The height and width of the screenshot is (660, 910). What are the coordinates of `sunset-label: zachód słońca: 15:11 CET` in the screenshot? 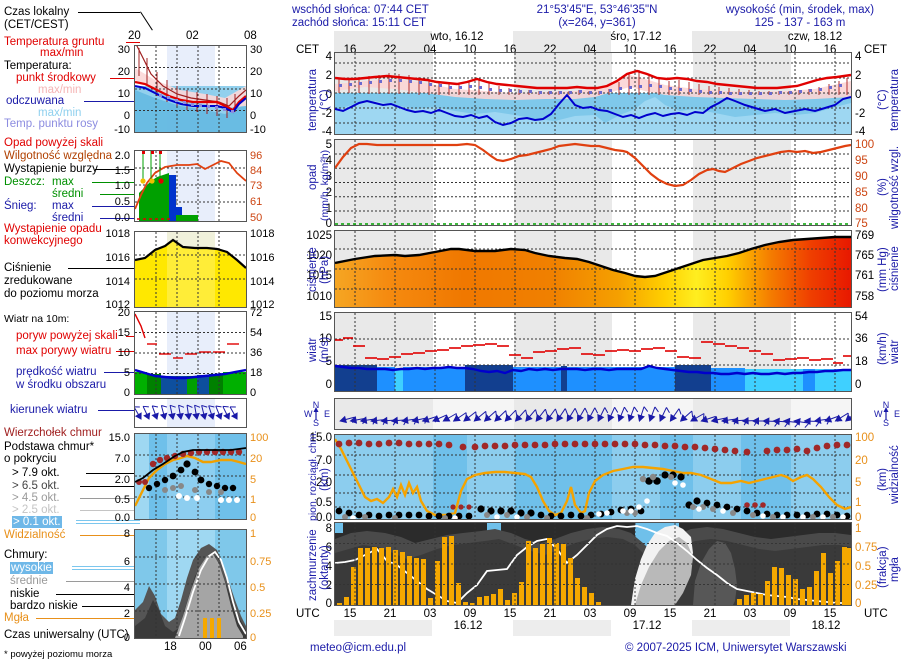 It's located at (359, 23).